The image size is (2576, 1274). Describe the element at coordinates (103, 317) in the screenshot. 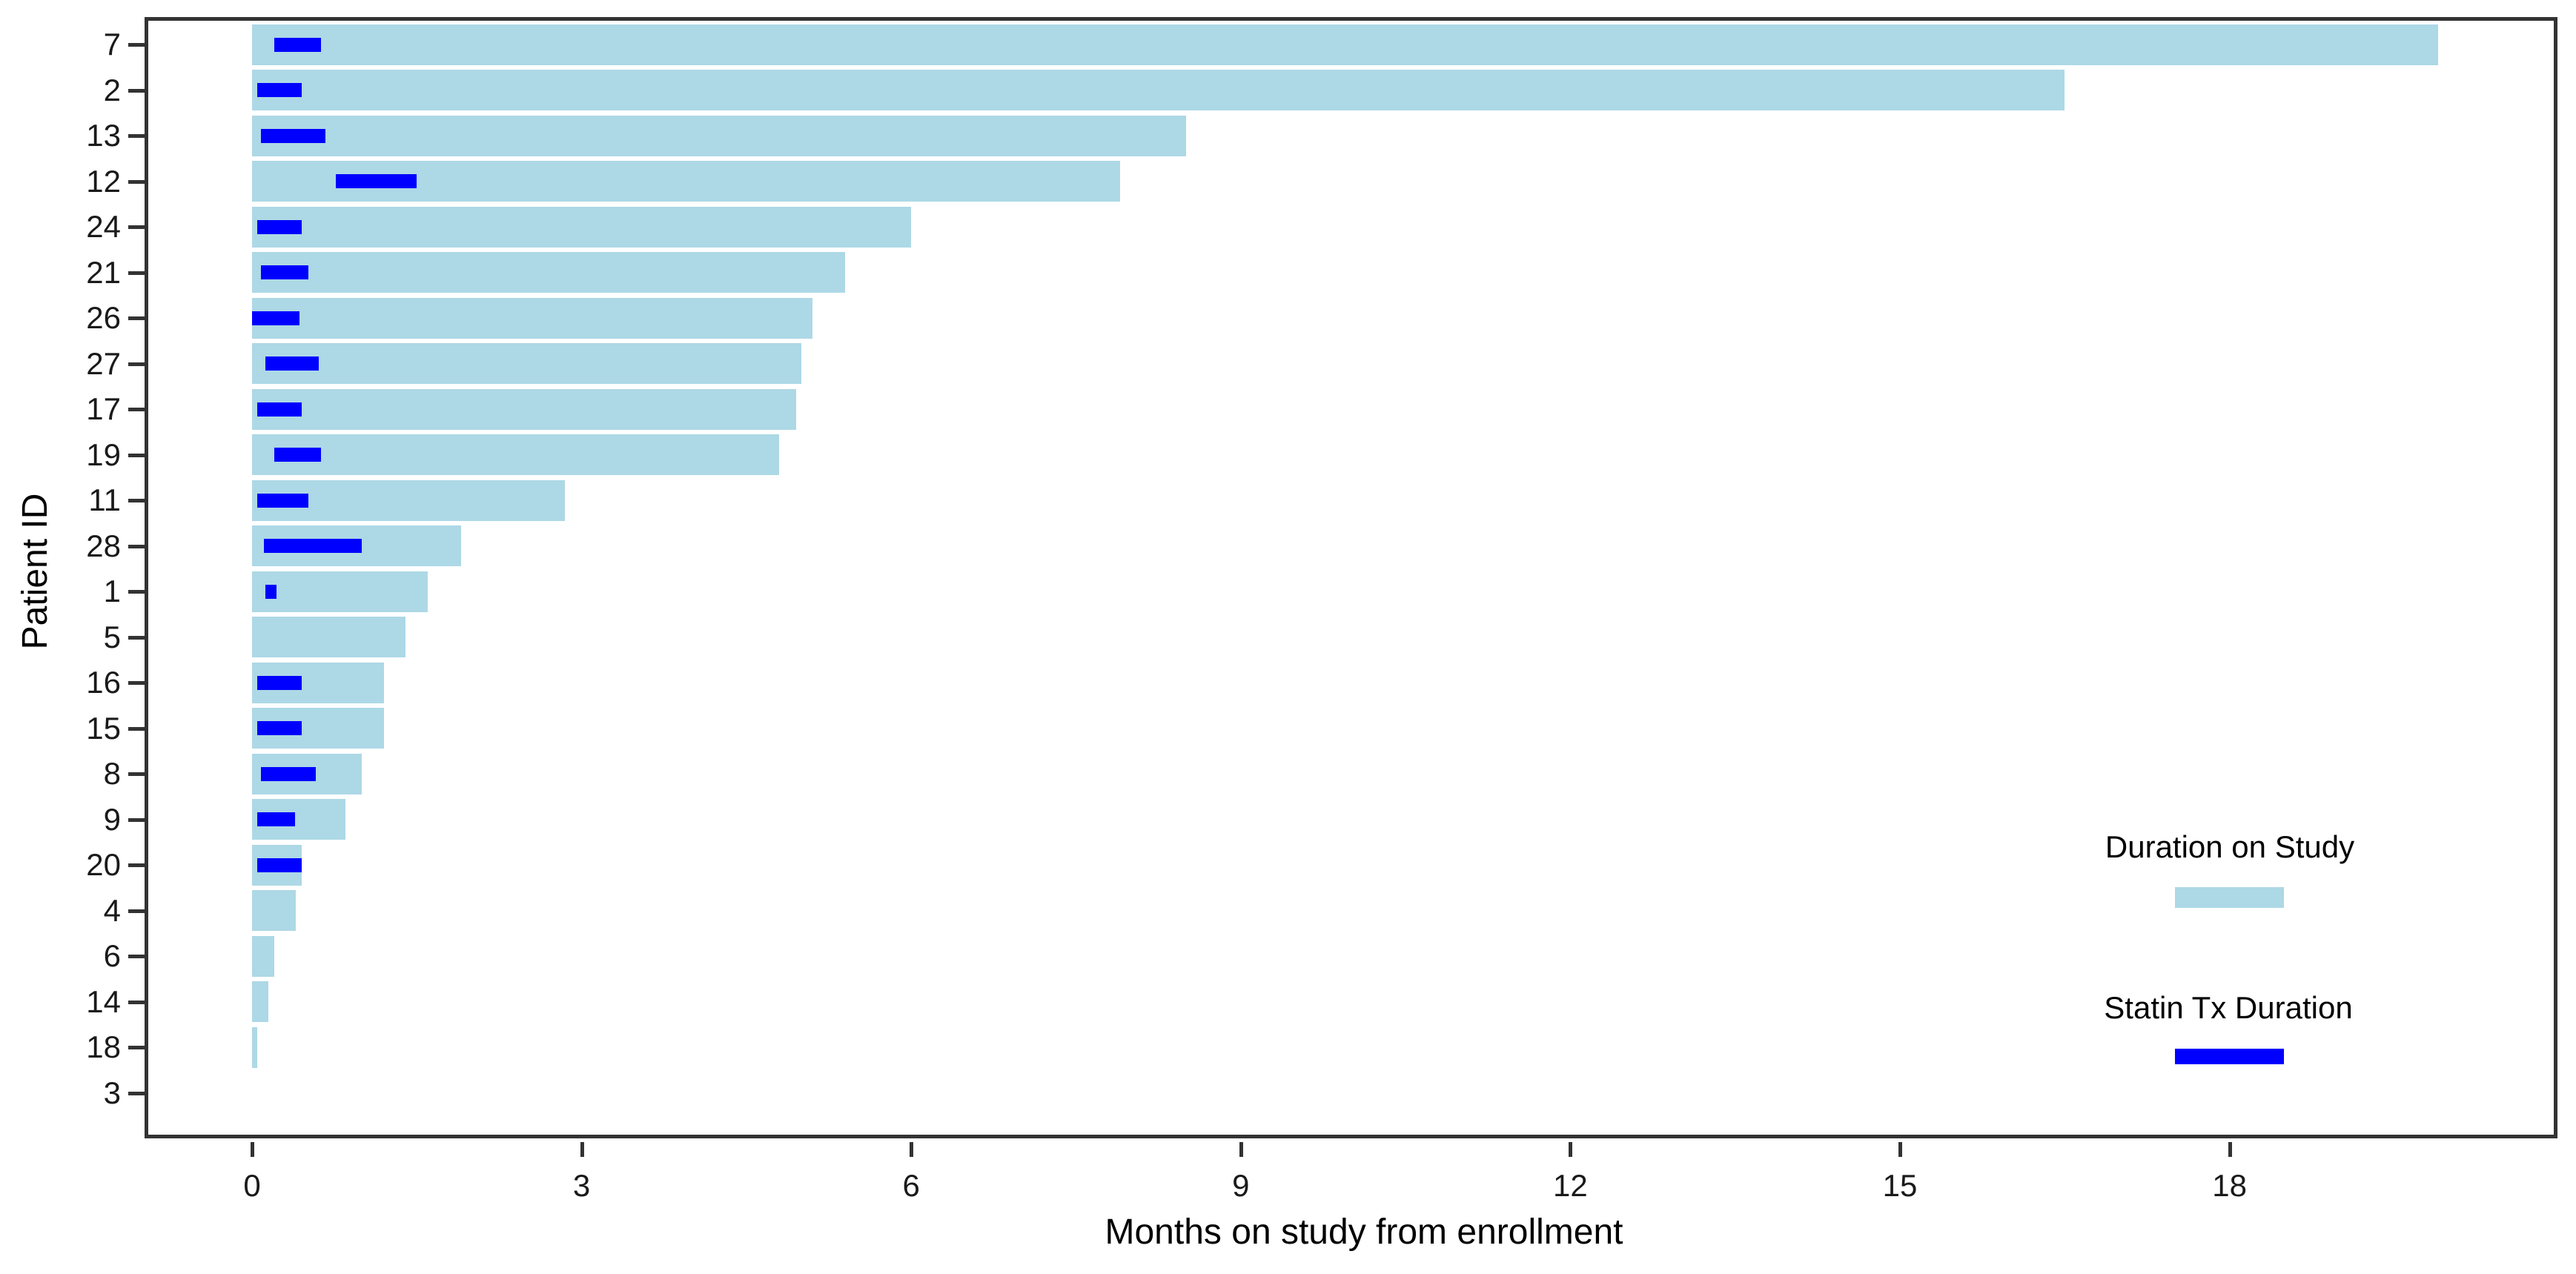

I see `y-tick-label-patient-26: 26` at that location.